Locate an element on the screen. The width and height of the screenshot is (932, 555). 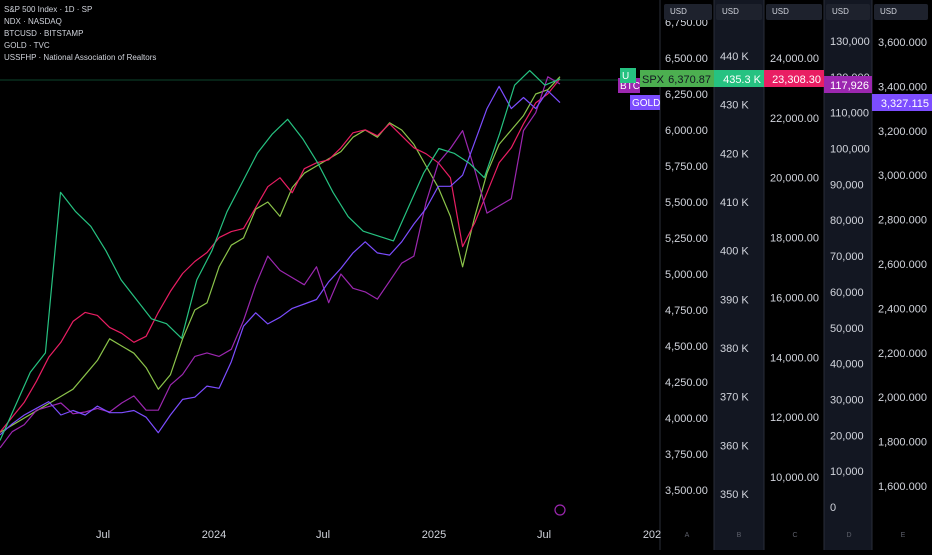
last-value-badge-text: 6,370.87 is located at coordinates (689, 80).